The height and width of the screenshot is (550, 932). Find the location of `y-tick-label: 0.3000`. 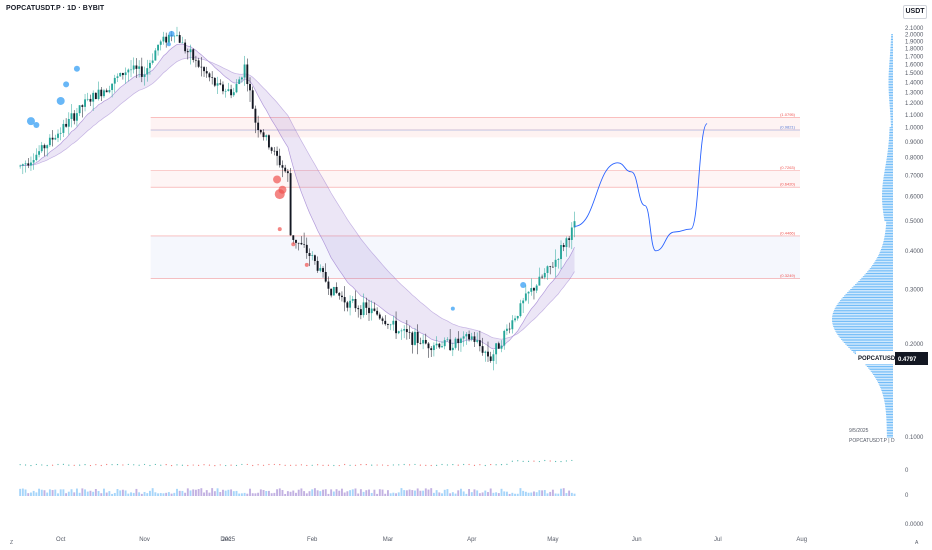

y-tick-label: 0.3000 is located at coordinates (914, 290).